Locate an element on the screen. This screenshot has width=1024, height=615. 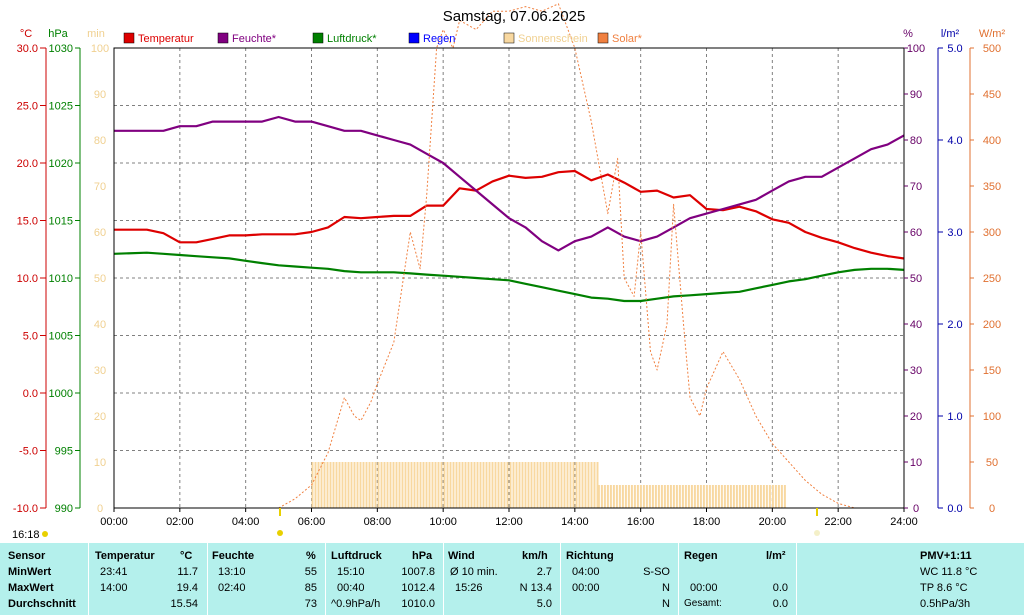
direction-max-value: N is located at coordinates (666, 588).